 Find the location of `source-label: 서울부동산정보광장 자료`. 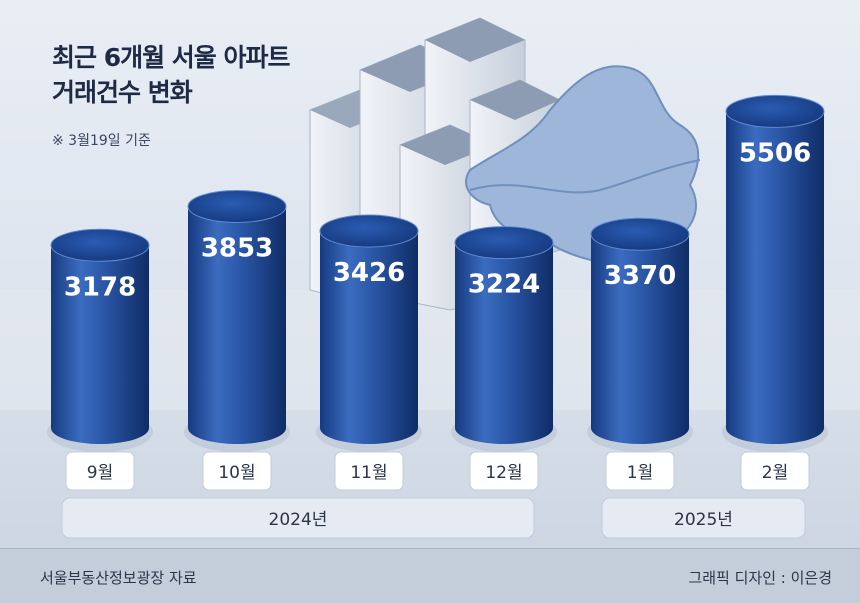

source-label: 서울부동산정보광장 자료 is located at coordinates (118, 578).